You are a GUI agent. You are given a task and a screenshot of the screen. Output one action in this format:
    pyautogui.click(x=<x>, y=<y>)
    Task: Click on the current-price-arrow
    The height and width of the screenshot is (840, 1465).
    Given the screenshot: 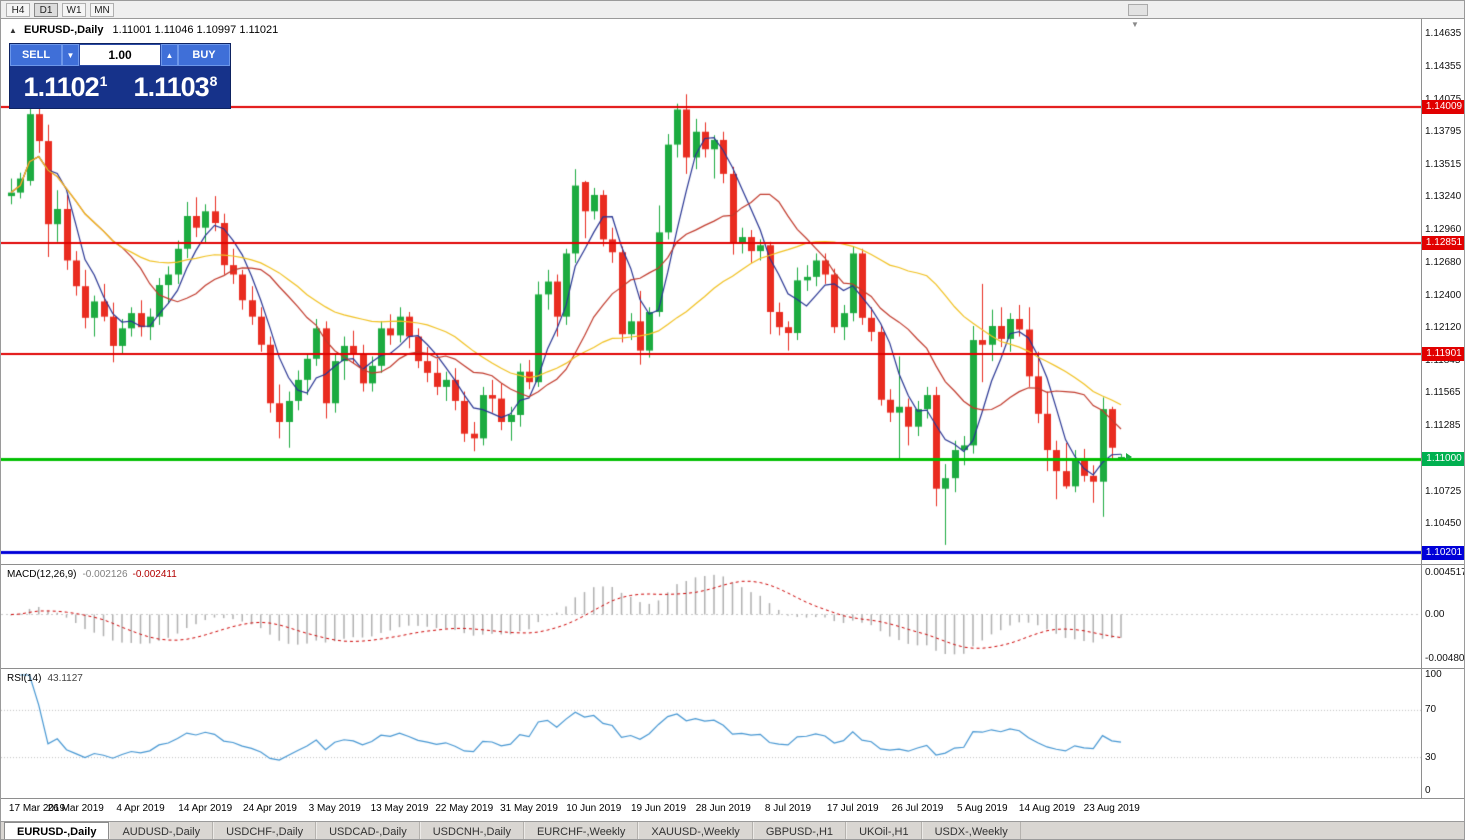 What is the action you would take?
    pyautogui.click(x=1129, y=456)
    